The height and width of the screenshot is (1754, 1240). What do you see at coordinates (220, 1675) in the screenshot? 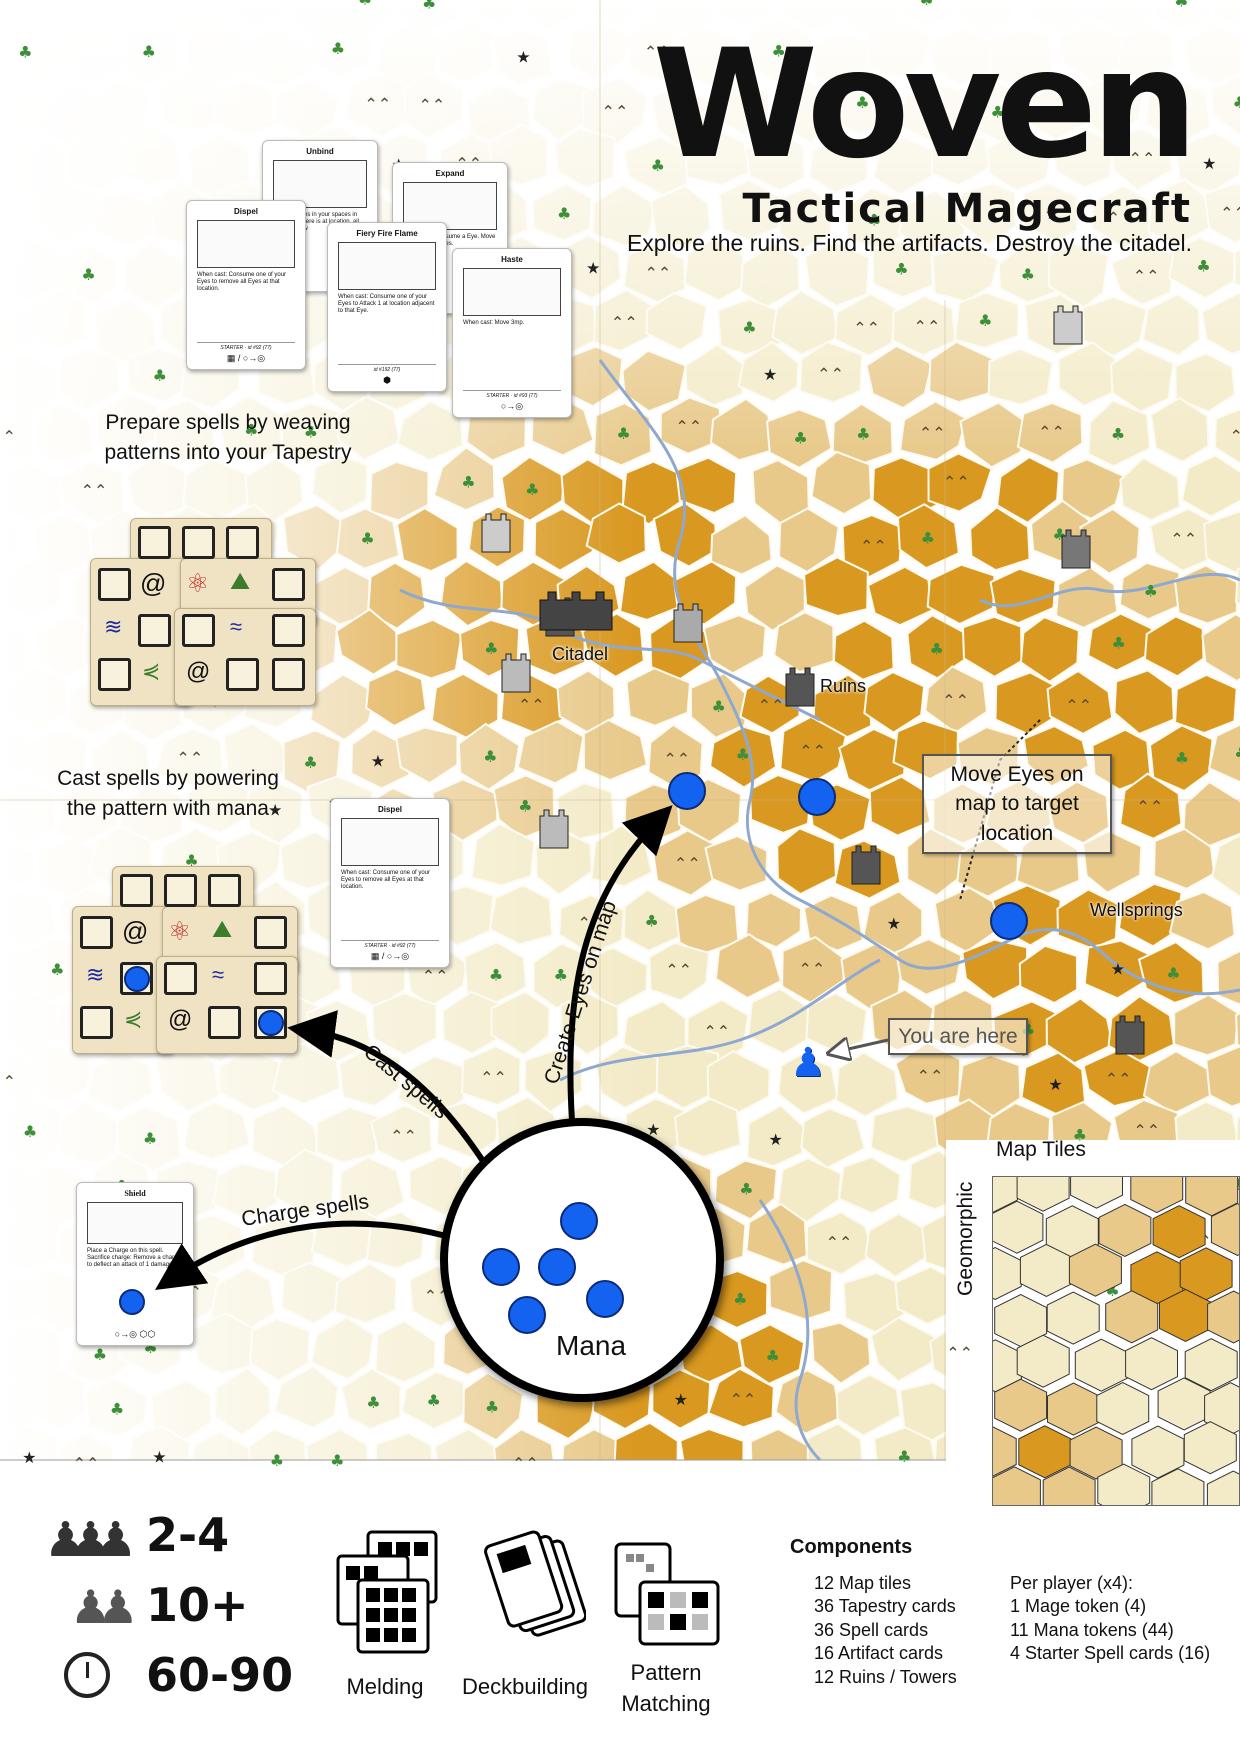
I see `play-time: 60-90` at bounding box center [220, 1675].